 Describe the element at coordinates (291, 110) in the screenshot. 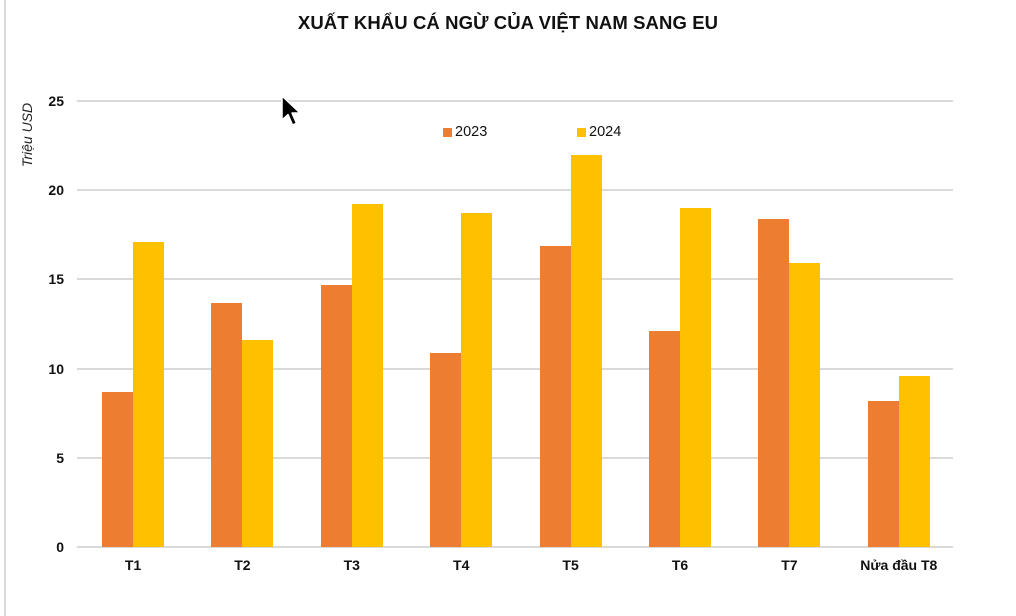

I see `mouse-cursor-icon` at that location.